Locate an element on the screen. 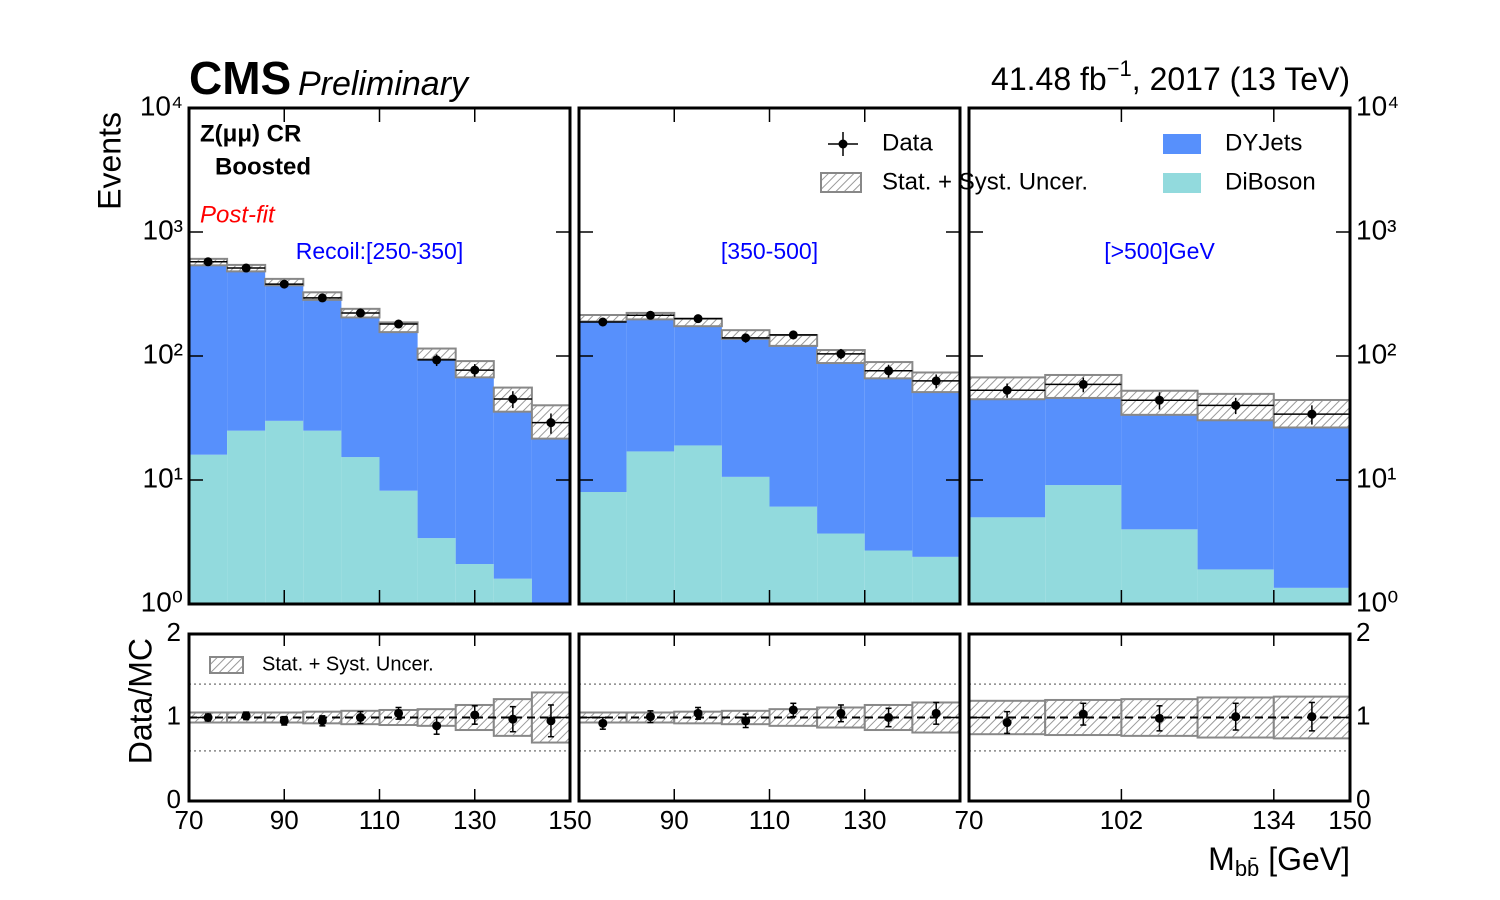 The image size is (1500, 900). unc-box is located at coordinates (1159, 402).